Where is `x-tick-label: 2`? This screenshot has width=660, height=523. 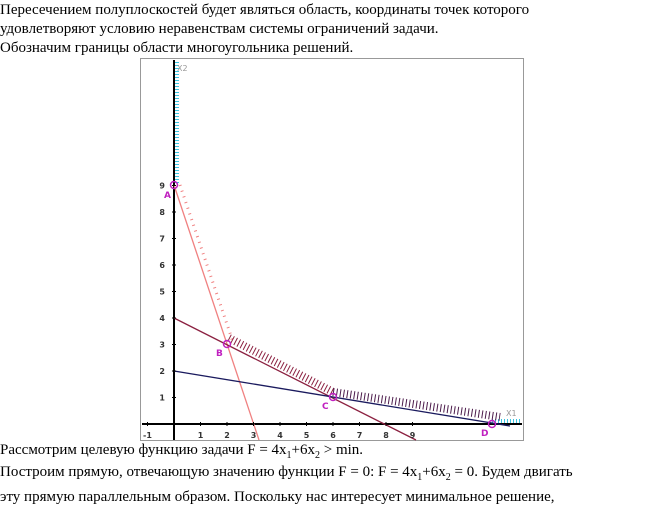 x-tick-label: 2 is located at coordinates (227, 435).